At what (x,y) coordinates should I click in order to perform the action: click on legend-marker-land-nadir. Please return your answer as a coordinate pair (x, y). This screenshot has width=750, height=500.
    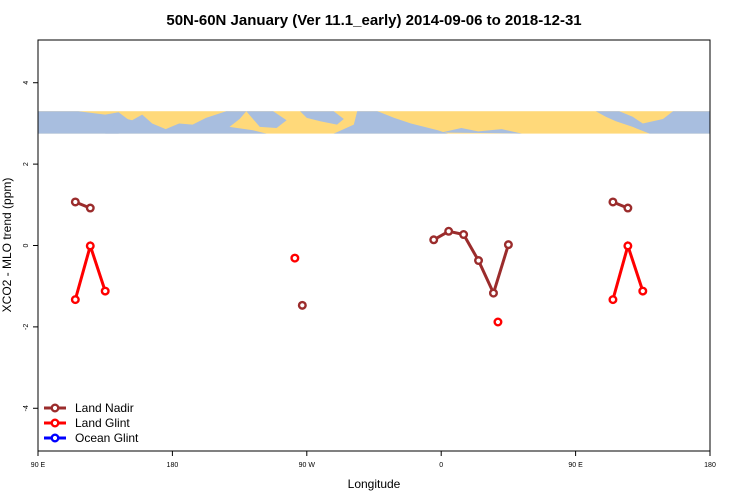
    Looking at the image, I should click on (55, 408).